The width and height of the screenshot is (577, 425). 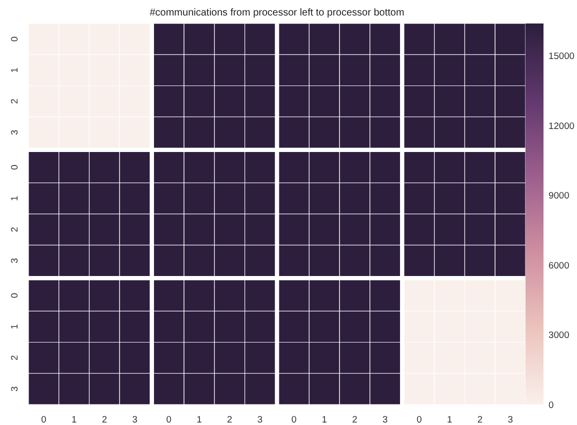 What do you see at coordinates (277, 13) in the screenshot?
I see `chart-title: #communications from processor left to processor bottom` at bounding box center [277, 13].